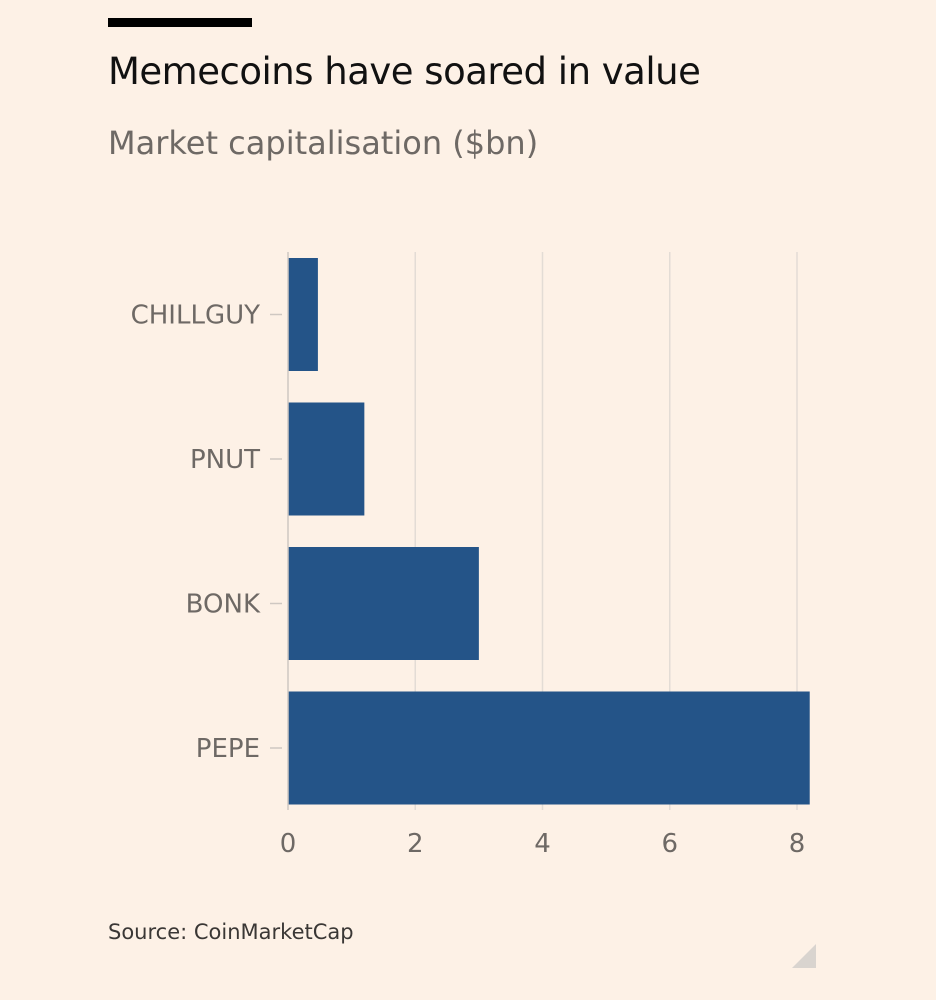  Describe the element at coordinates (323, 143) in the screenshot. I see `chart-subtitle: Market capitalisation ($bn)` at that location.